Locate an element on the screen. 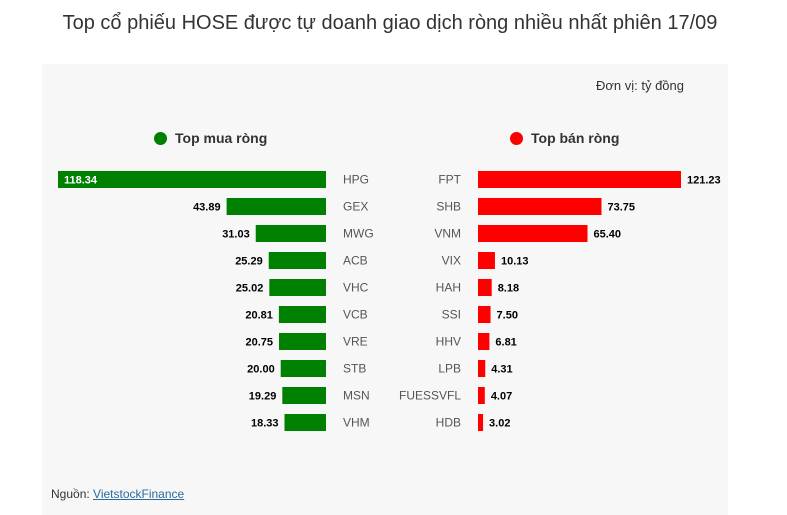 This screenshot has height=515, width=787. legend-sell: Top bán ròng is located at coordinates (564, 138).